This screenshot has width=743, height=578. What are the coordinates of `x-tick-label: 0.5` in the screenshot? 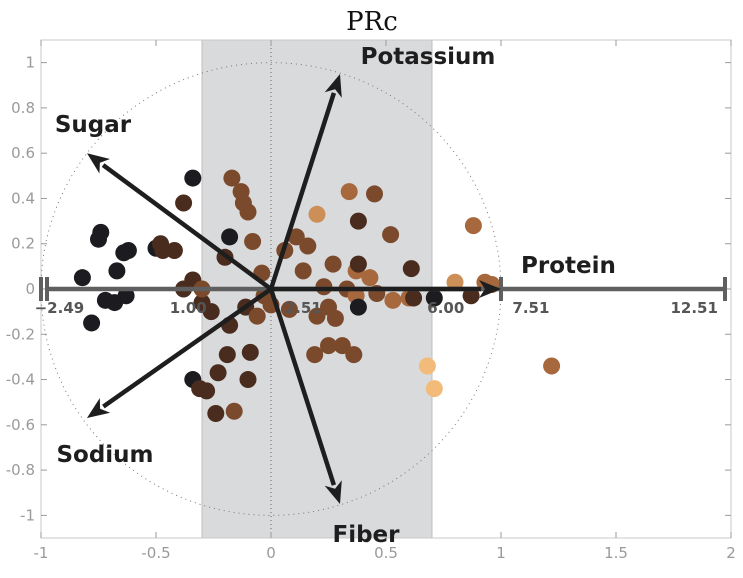 It's located at (386, 553).